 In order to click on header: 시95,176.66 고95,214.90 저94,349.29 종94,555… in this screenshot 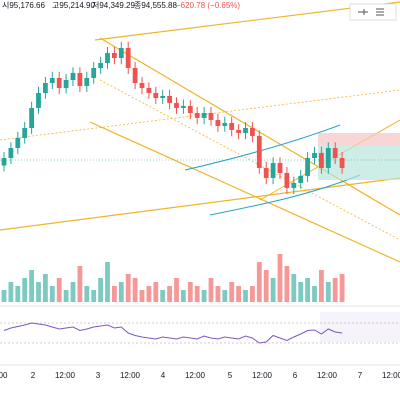, I will do `click(121, 5)`.